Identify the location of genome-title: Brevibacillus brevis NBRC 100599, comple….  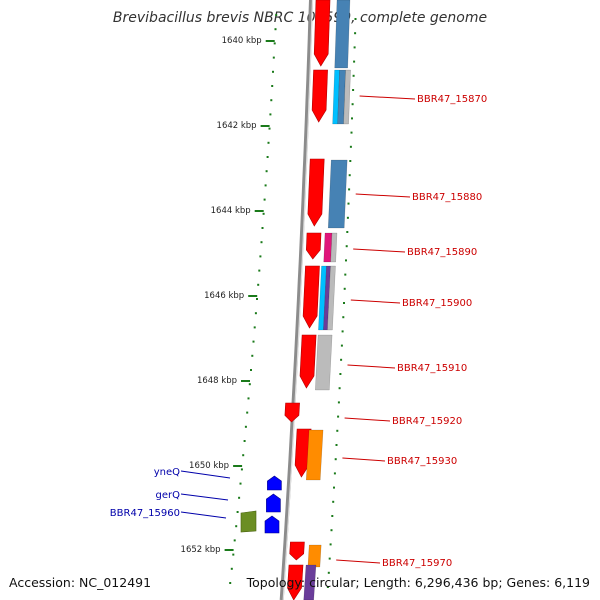
(300, 18).